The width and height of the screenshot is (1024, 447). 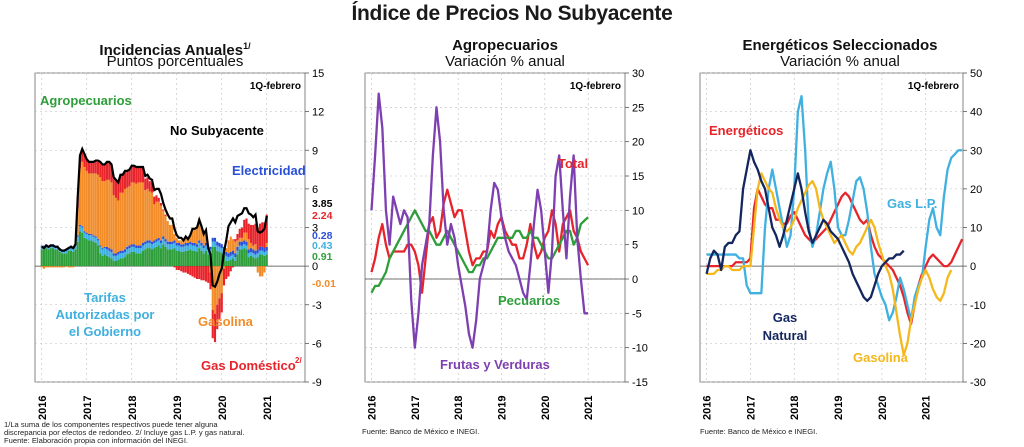 I want to click on footnote-right: Fuente: Banco de México e INEGI., so click(x=759, y=431).